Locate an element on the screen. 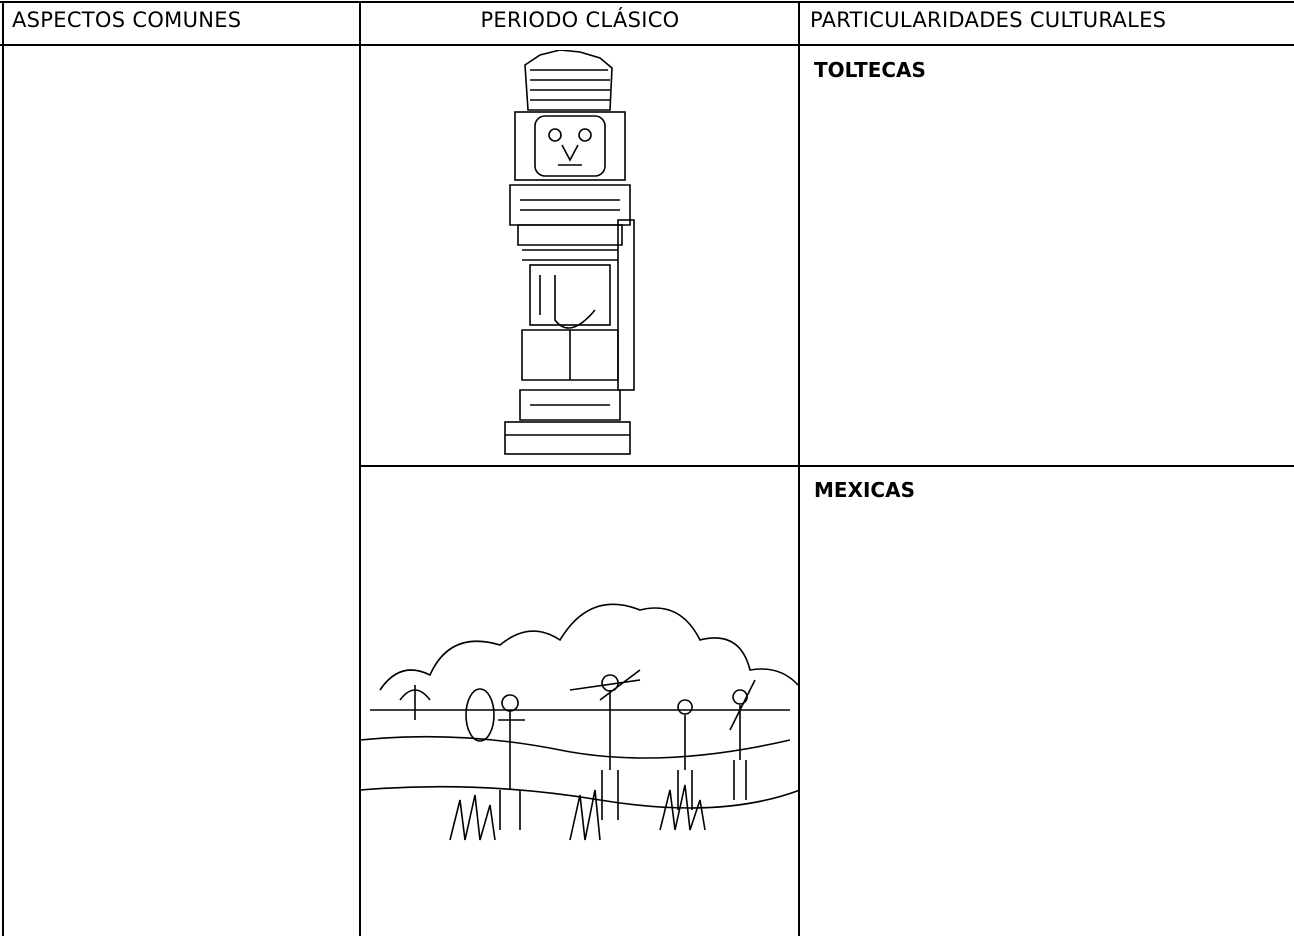 This screenshot has width=1294, height=936. section-title: MEXICAS is located at coordinates (864, 490).